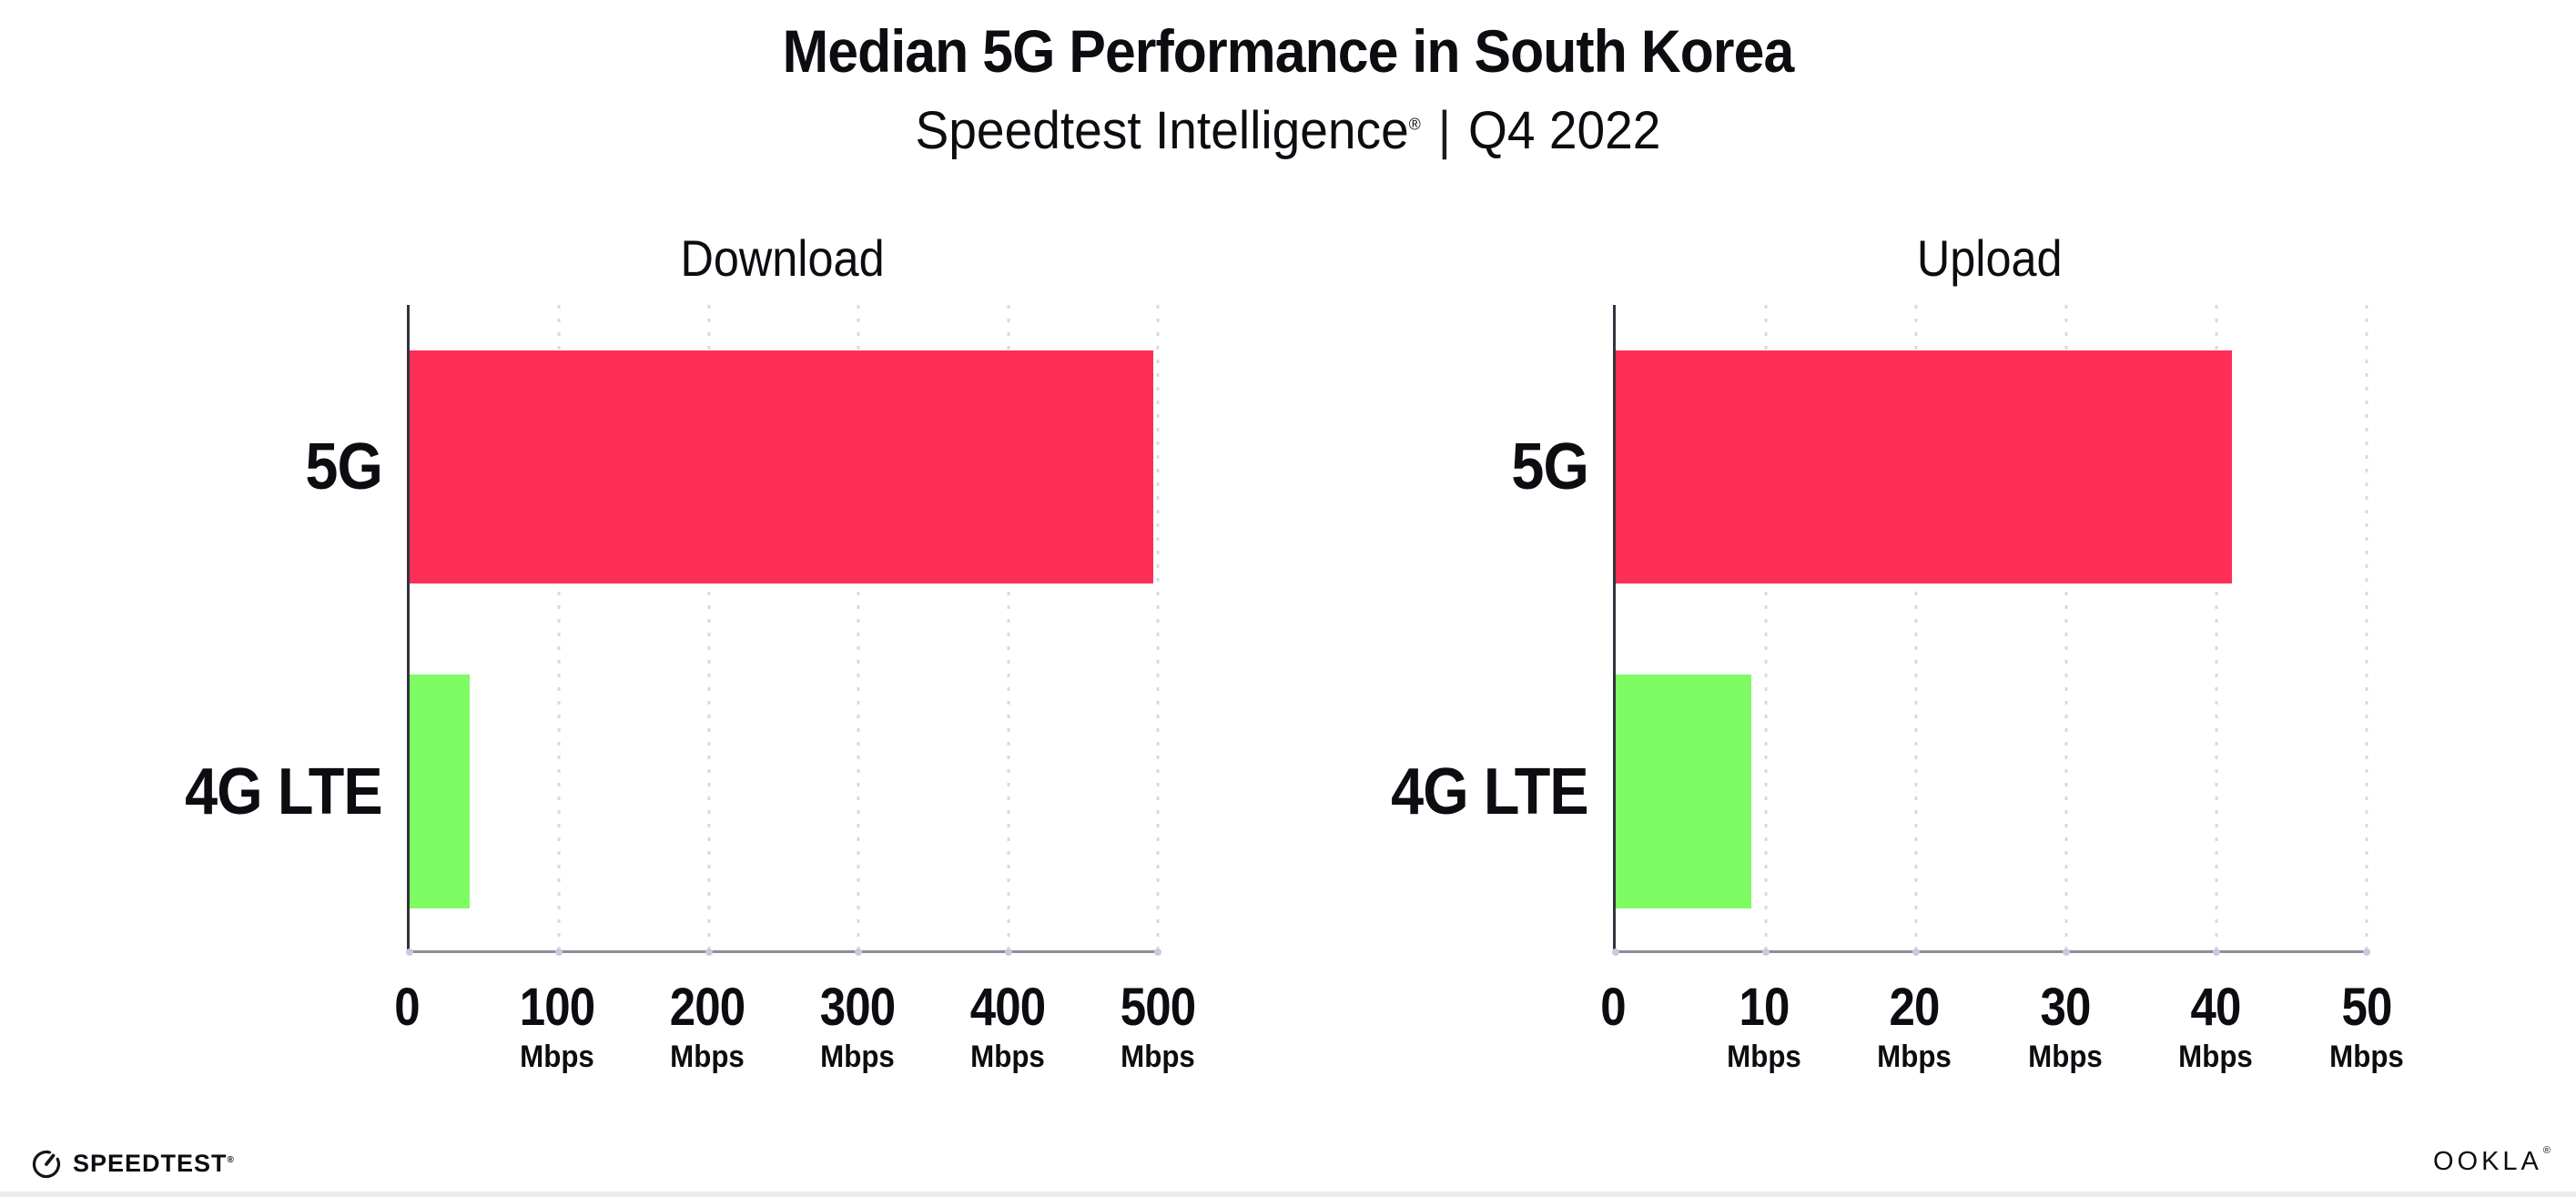 This screenshot has height=1197, width=2576. Describe the element at coordinates (782, 258) in the screenshot. I see `chart-title: Download` at that location.